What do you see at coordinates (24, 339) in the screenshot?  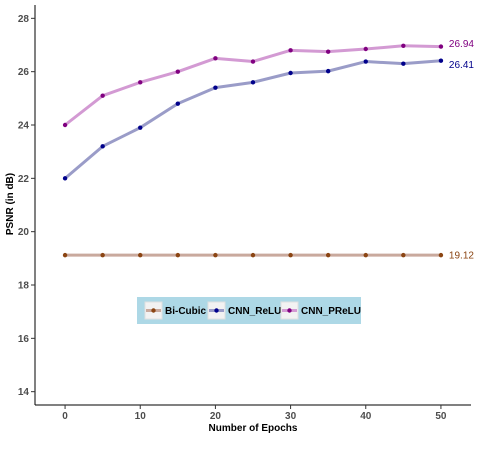 I see `y-tick-label: 16` at bounding box center [24, 339].